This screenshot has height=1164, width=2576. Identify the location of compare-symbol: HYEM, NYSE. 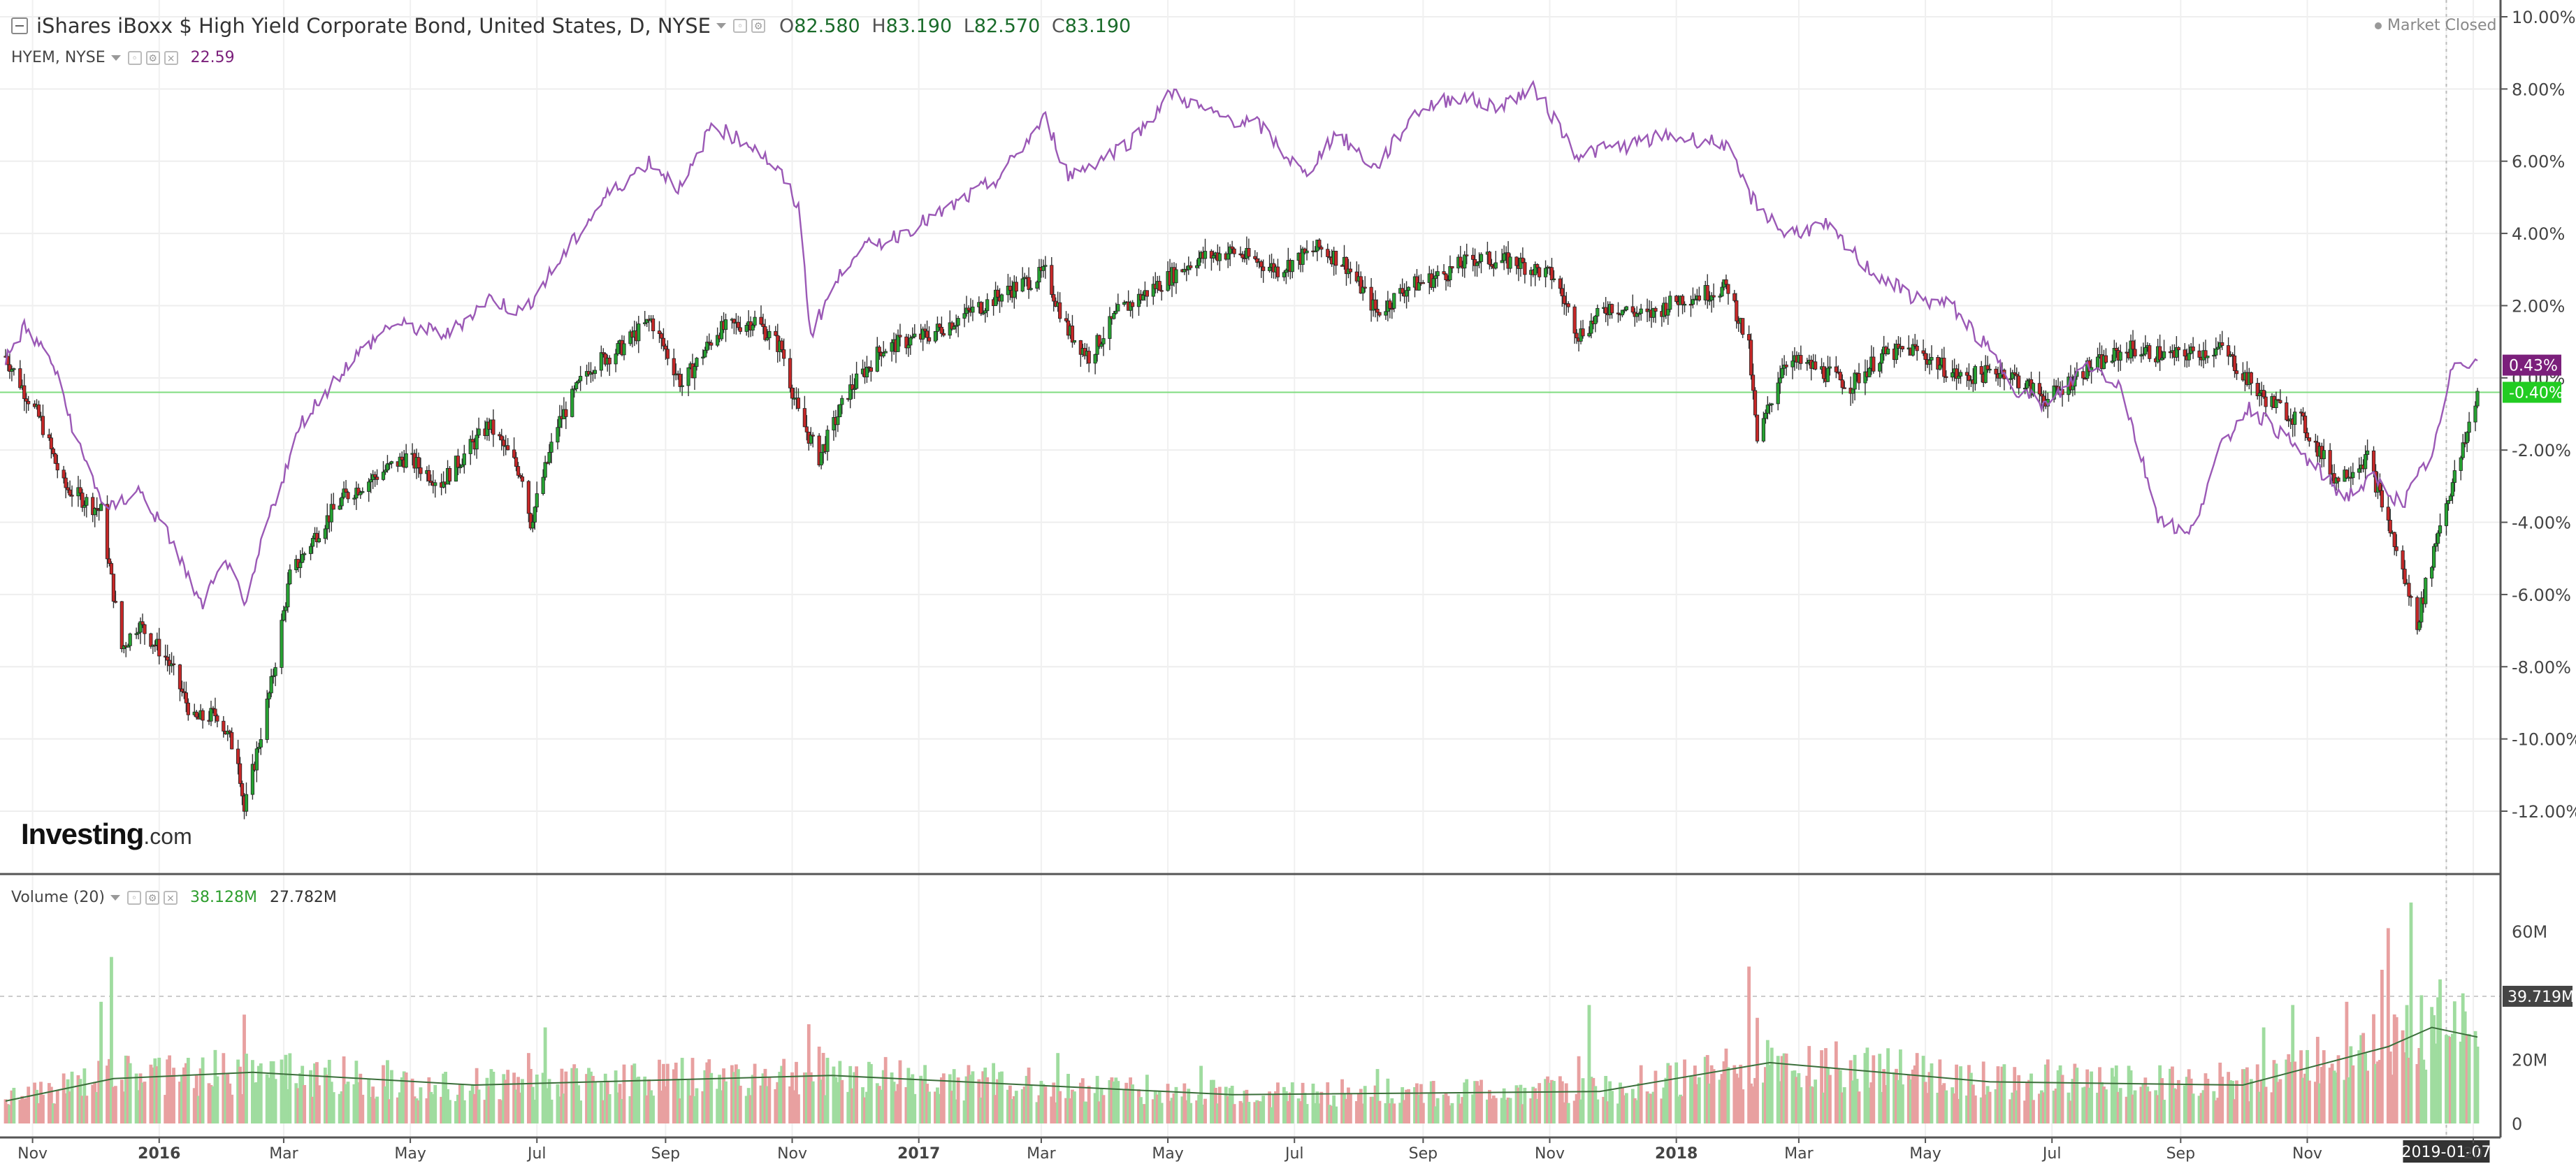
(58, 58).